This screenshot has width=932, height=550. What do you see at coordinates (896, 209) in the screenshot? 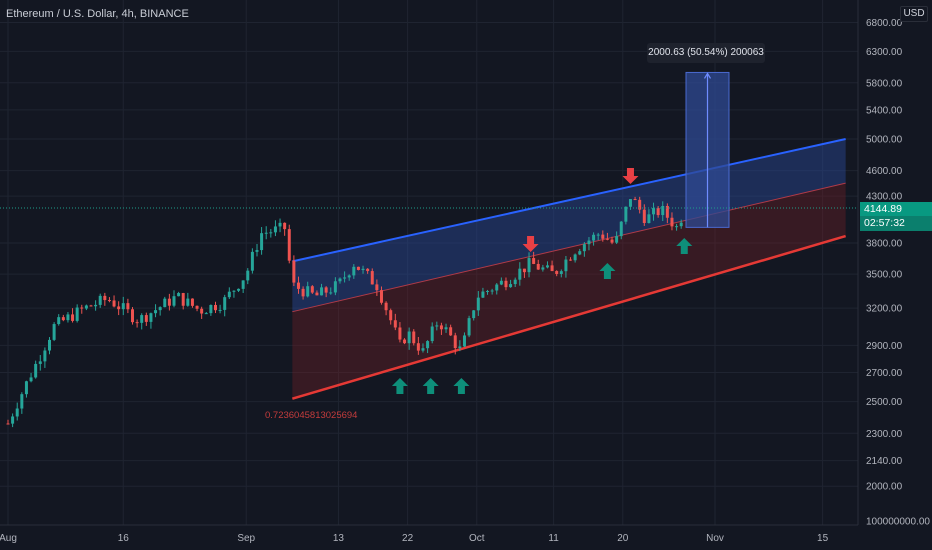
I see `last-price-tag: 4144.89` at bounding box center [896, 209].